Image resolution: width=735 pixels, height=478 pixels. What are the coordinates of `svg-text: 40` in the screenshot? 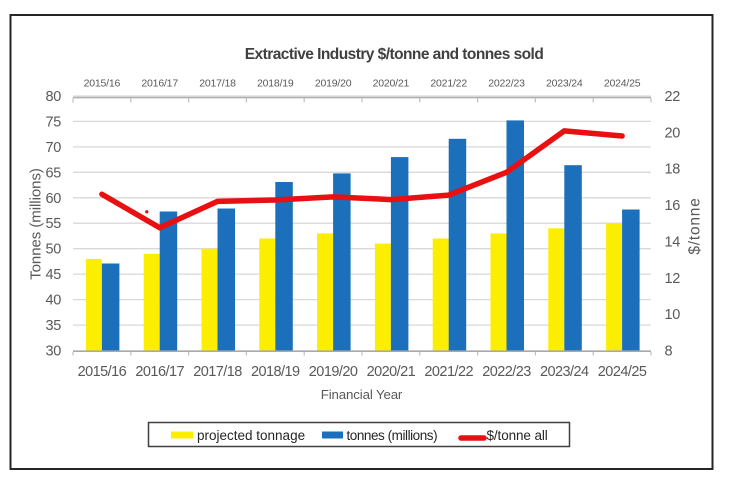 It's located at (53, 301).